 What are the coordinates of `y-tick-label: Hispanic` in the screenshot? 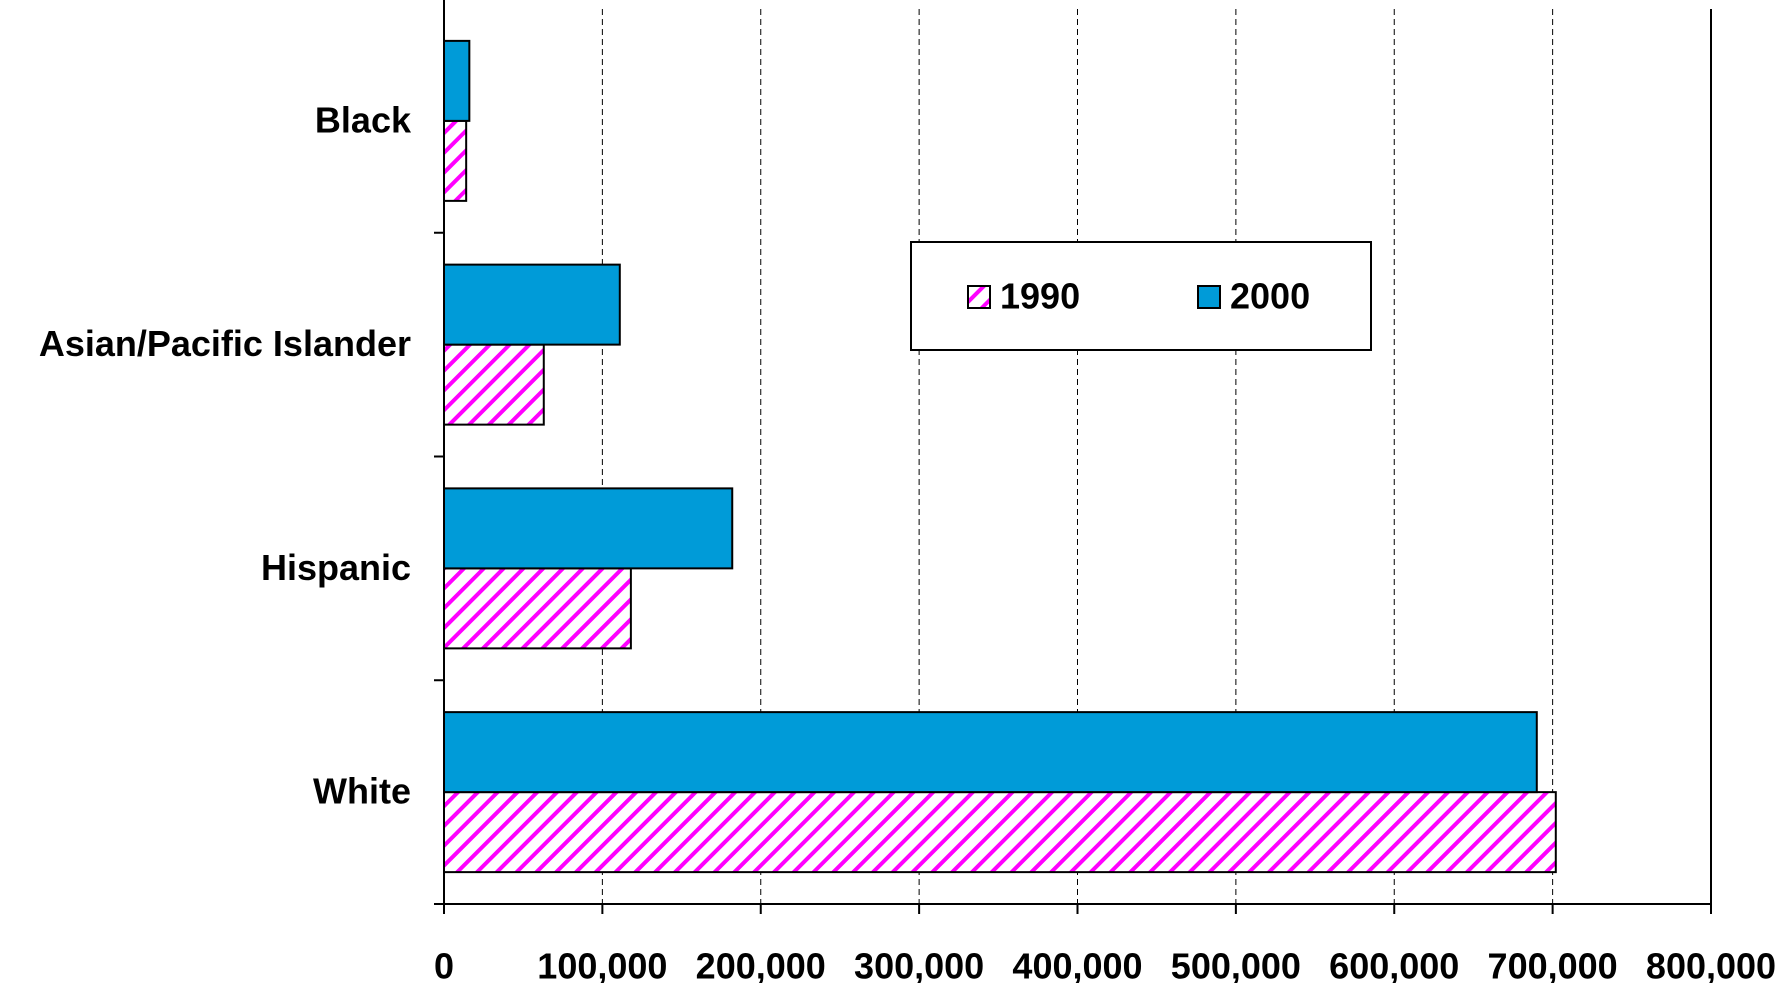 It's located at (336, 567).